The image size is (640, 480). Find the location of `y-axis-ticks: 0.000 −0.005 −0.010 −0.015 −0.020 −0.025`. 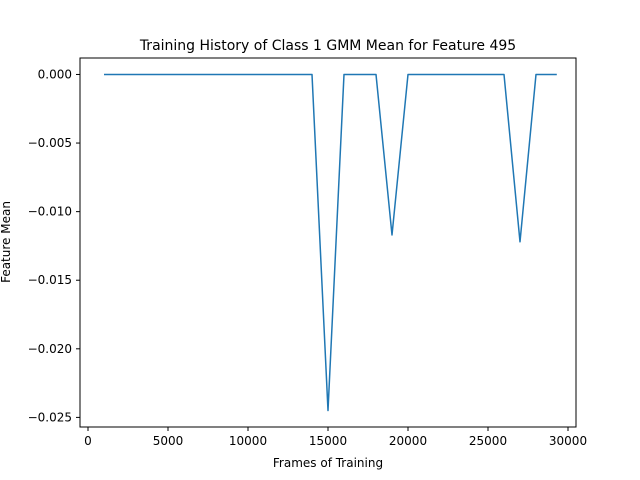

y-axis-ticks: 0.000 −0.005 −0.010 −0.015 −0.020 −0.025 is located at coordinates (54, 245).